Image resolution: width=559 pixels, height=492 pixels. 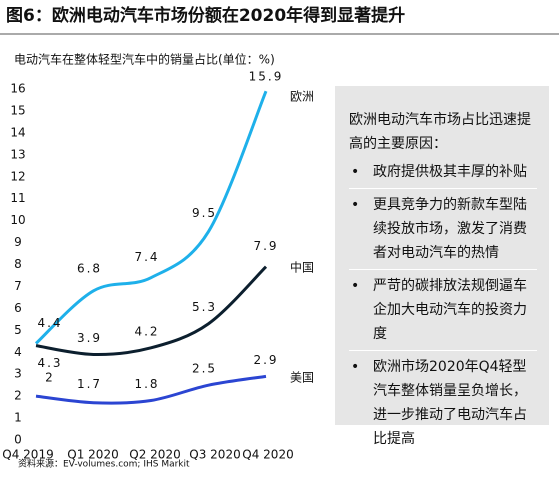 I want to click on y-tick-label: 12, so click(x=17, y=176).